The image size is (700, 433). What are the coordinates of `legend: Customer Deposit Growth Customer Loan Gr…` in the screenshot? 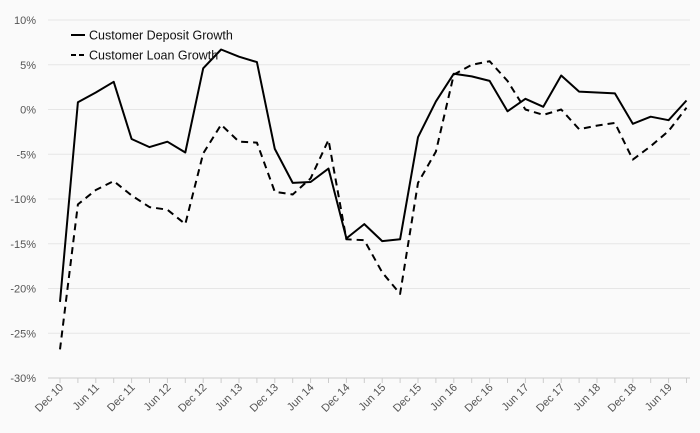 It's located at (152, 46).